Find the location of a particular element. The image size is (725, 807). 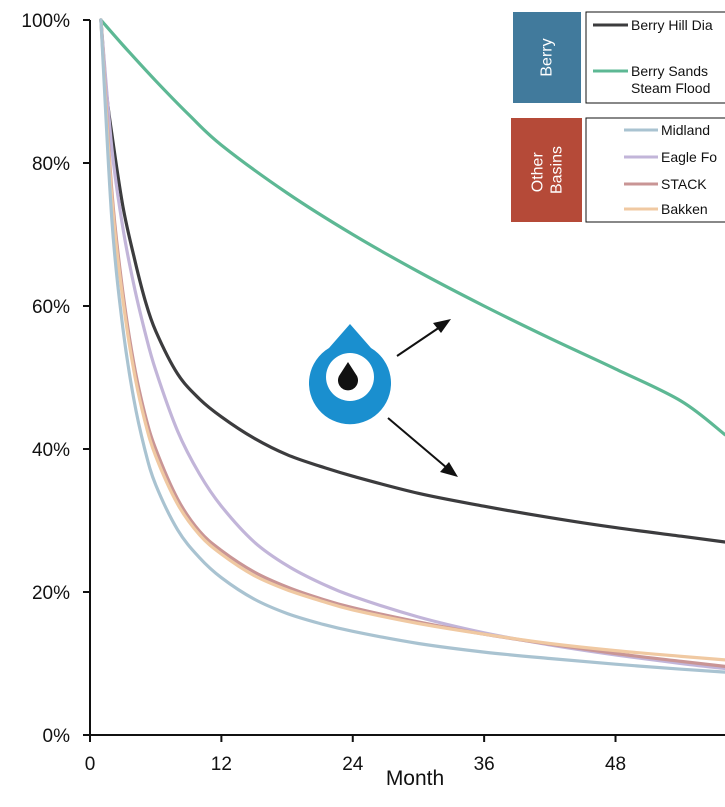

annotation-arrows is located at coordinates (422, 398).